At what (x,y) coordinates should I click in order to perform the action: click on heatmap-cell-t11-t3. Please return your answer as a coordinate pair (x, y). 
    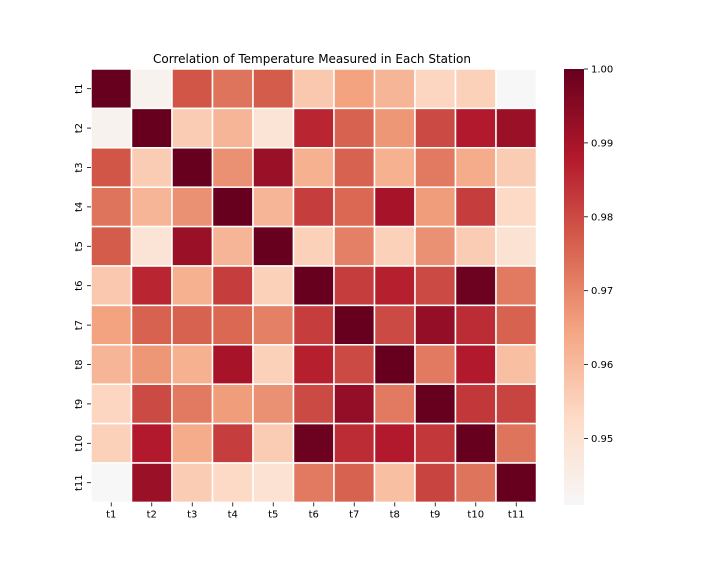
    Looking at the image, I should click on (192, 483).